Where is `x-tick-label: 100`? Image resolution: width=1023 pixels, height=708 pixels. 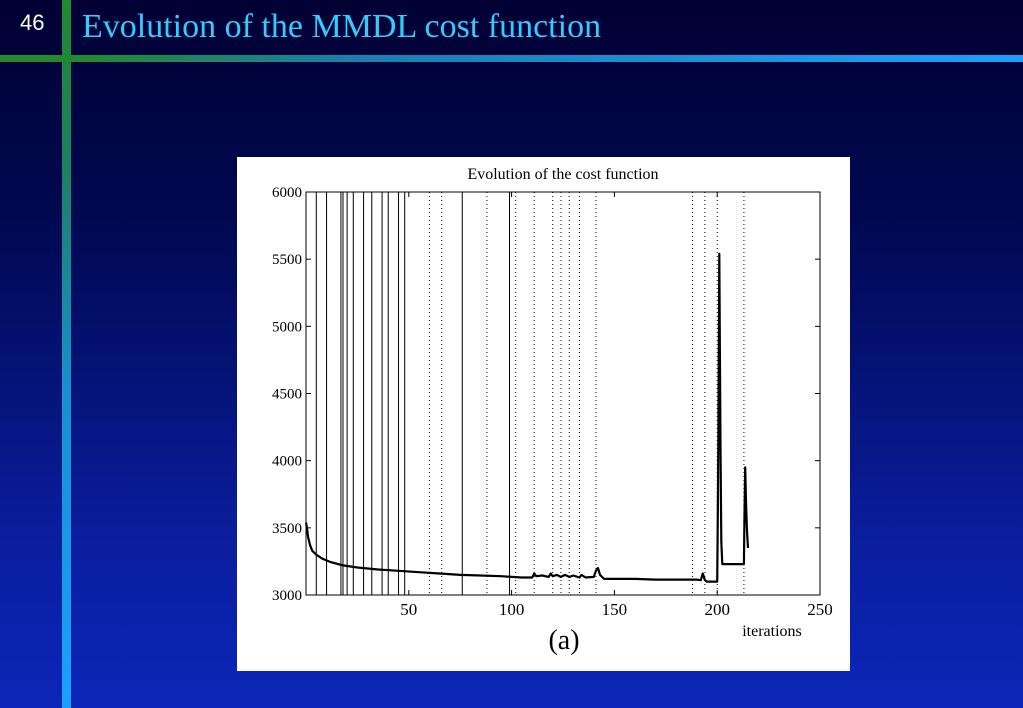
x-tick-label: 100 is located at coordinates (511, 609).